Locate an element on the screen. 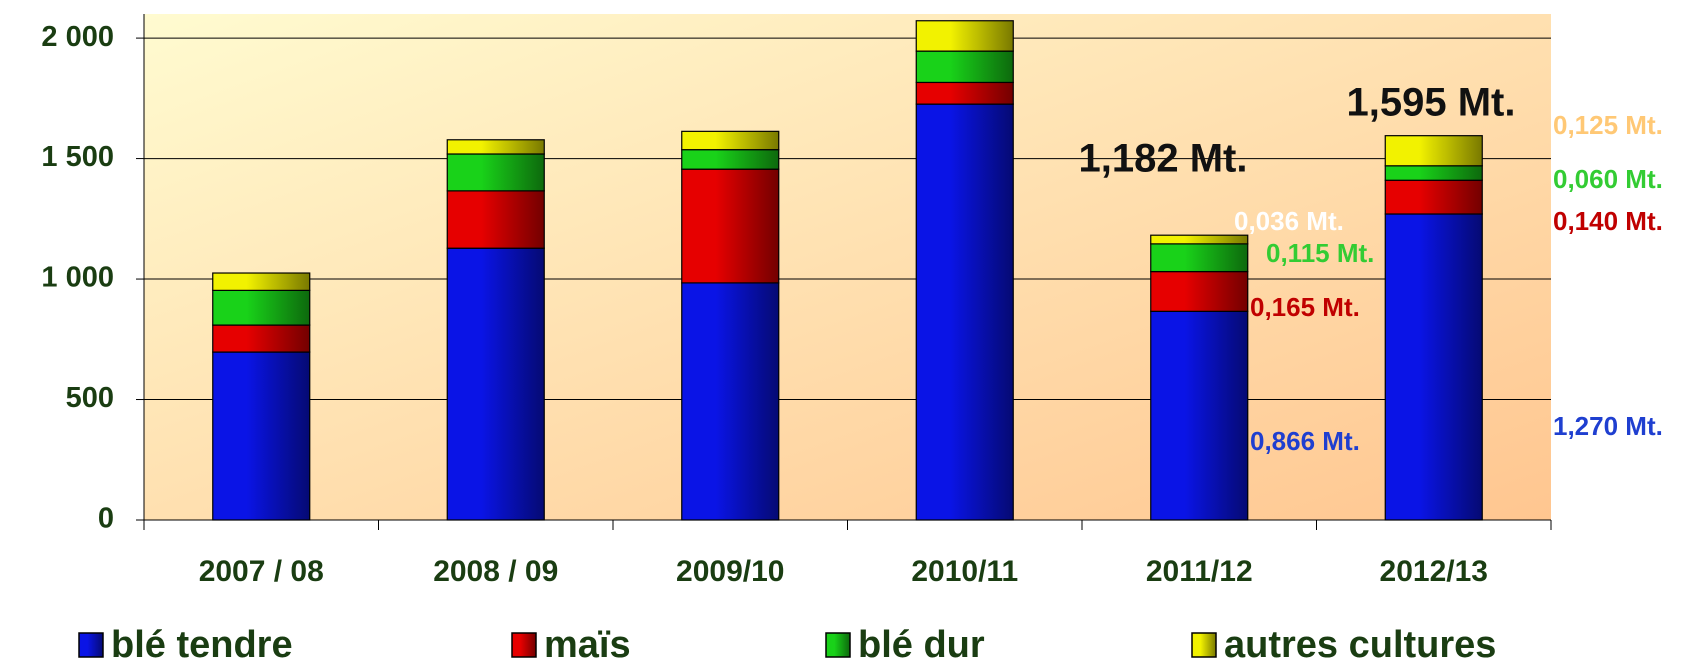  legend-label: blé dur is located at coordinates (921, 645).